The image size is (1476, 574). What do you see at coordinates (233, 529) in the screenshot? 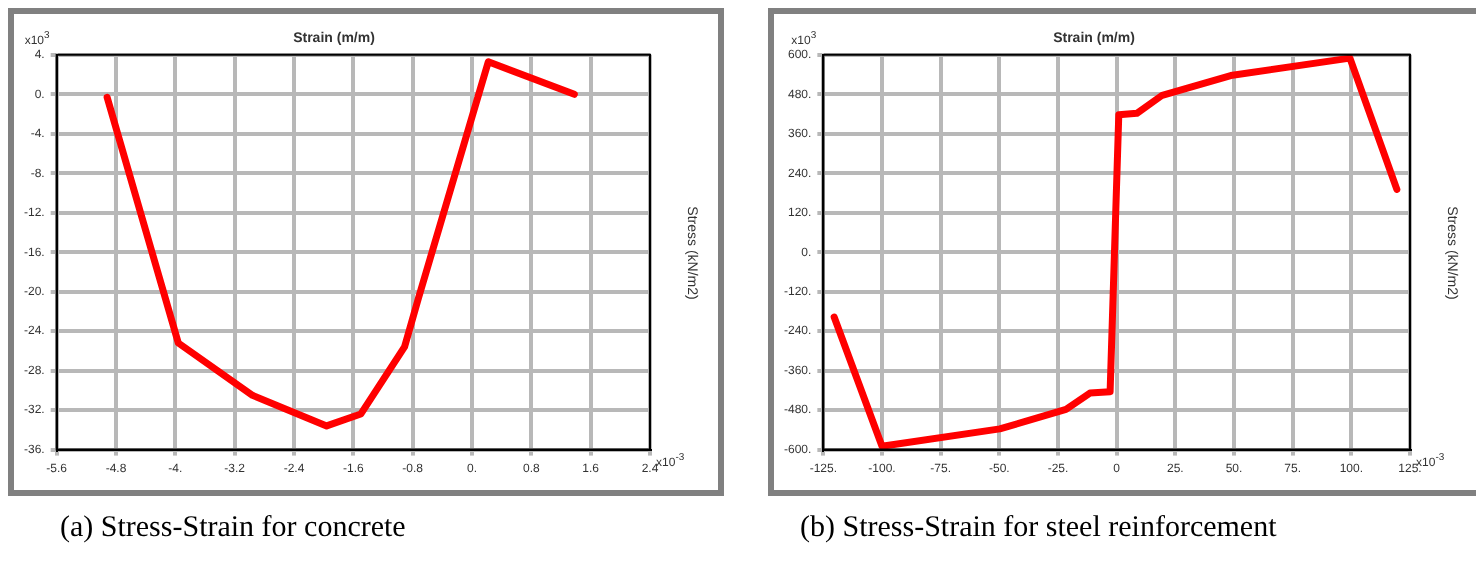
I see `text: (a) Stress-Strain for concrete` at bounding box center [233, 529].